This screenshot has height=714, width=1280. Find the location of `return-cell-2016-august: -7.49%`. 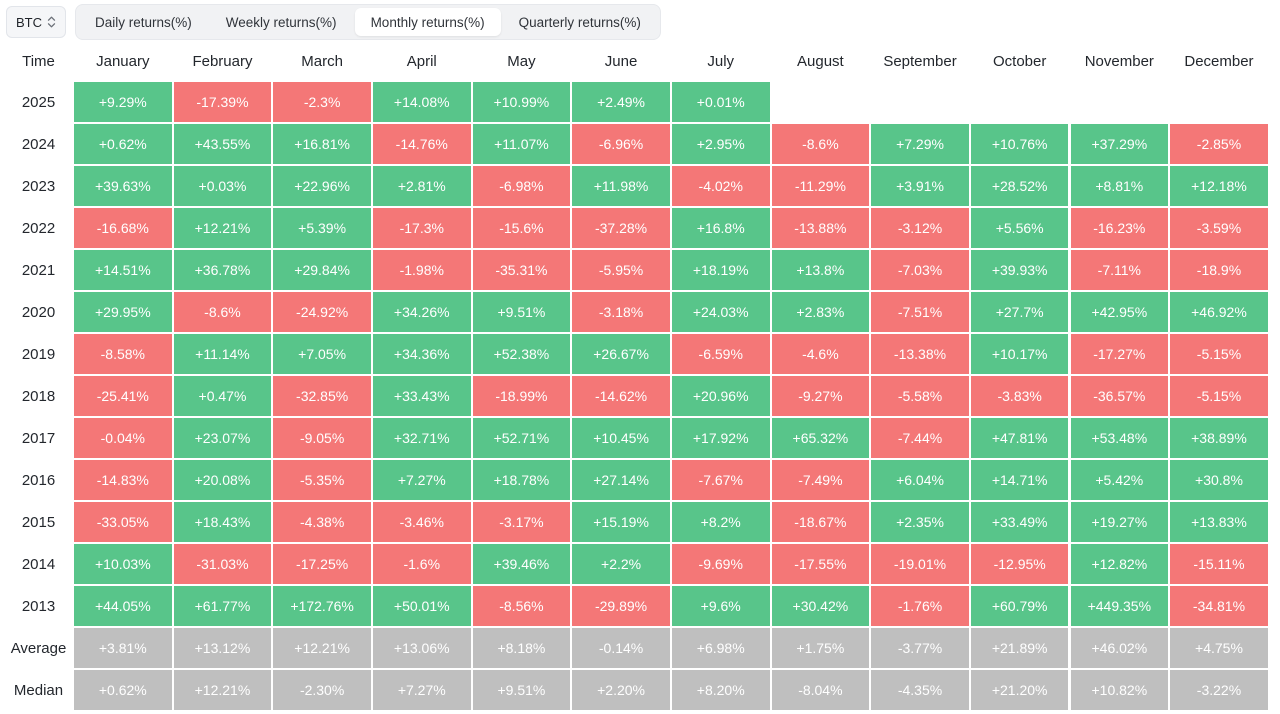

return-cell-2016-august: -7.49% is located at coordinates (820, 480).